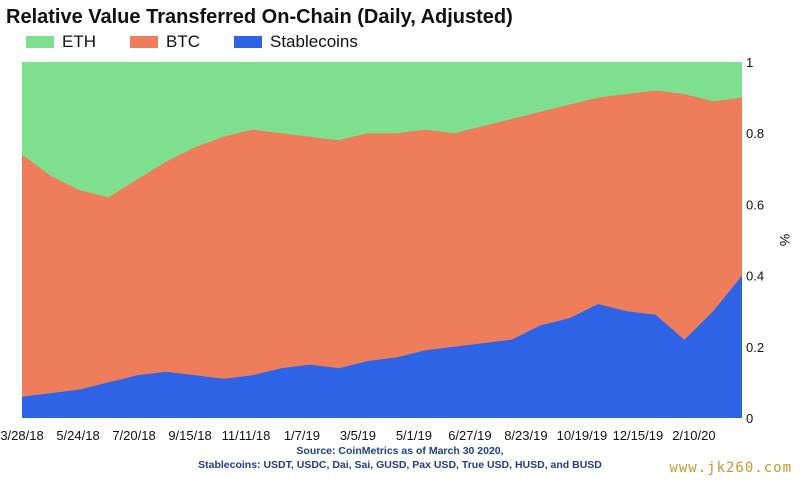 This screenshot has width=800, height=482. I want to click on x-tick-label: 5/24/18, so click(77, 435).